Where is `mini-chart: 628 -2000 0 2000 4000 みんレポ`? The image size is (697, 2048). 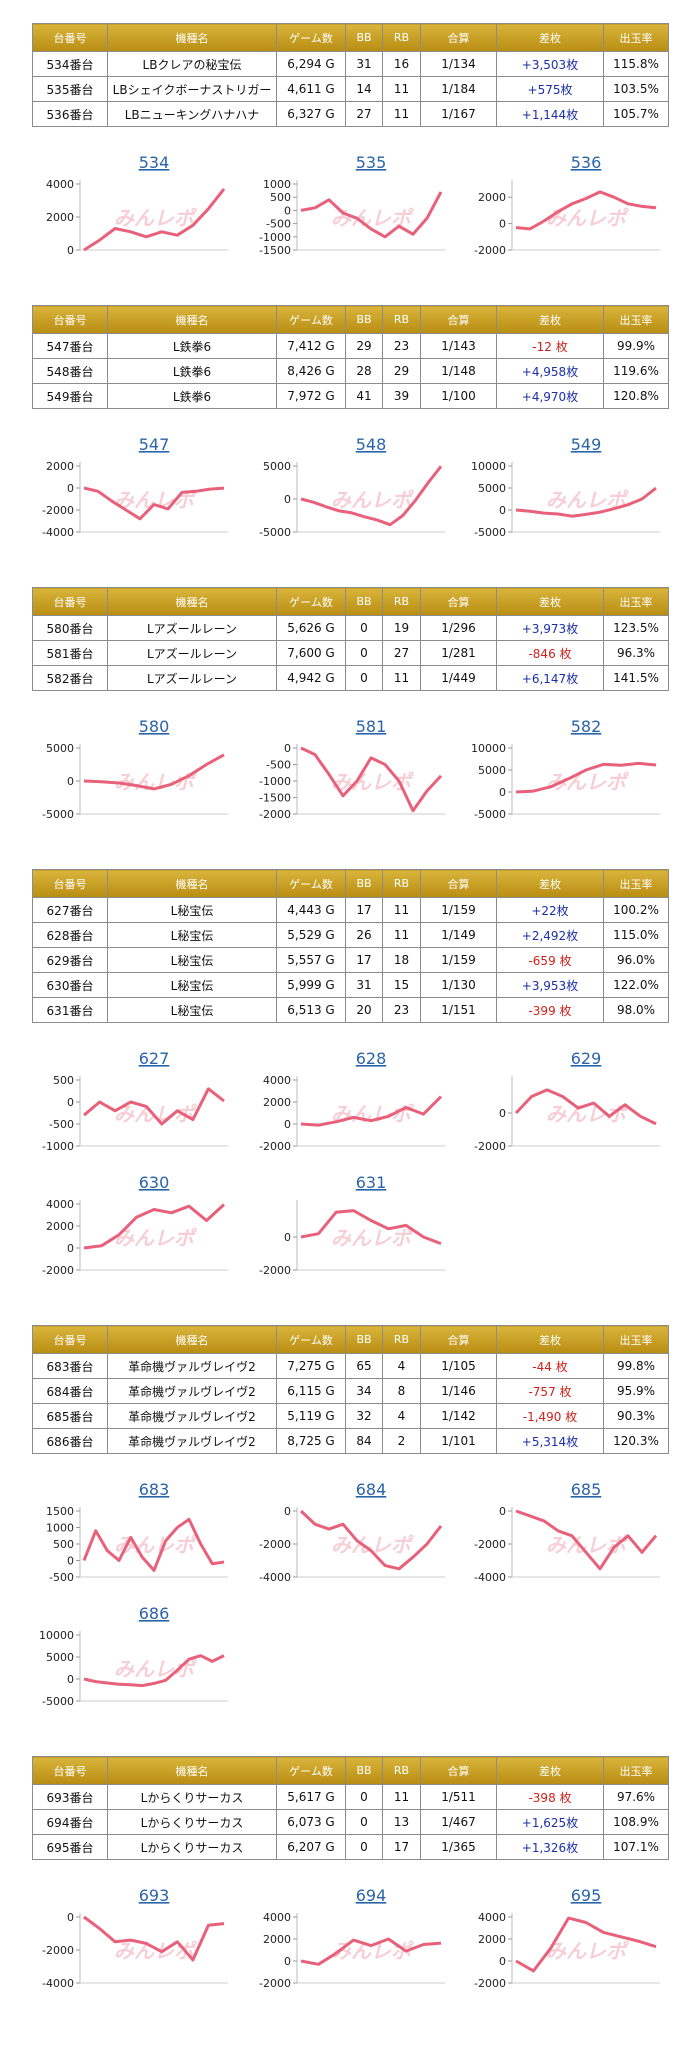 mini-chart: 628 -2000 0 2000 4000 みんレポ is located at coordinates (352, 1101).